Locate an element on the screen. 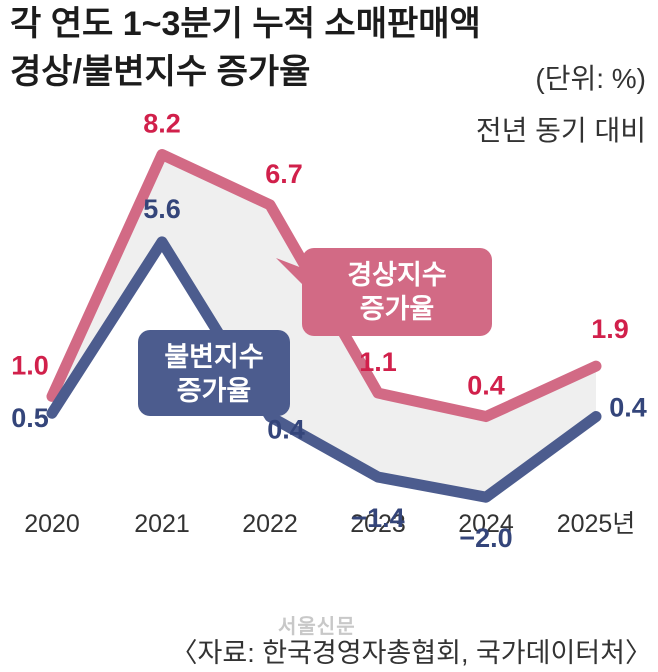 The image size is (658, 672). x-tick-label: 2025년 is located at coordinates (596, 524).